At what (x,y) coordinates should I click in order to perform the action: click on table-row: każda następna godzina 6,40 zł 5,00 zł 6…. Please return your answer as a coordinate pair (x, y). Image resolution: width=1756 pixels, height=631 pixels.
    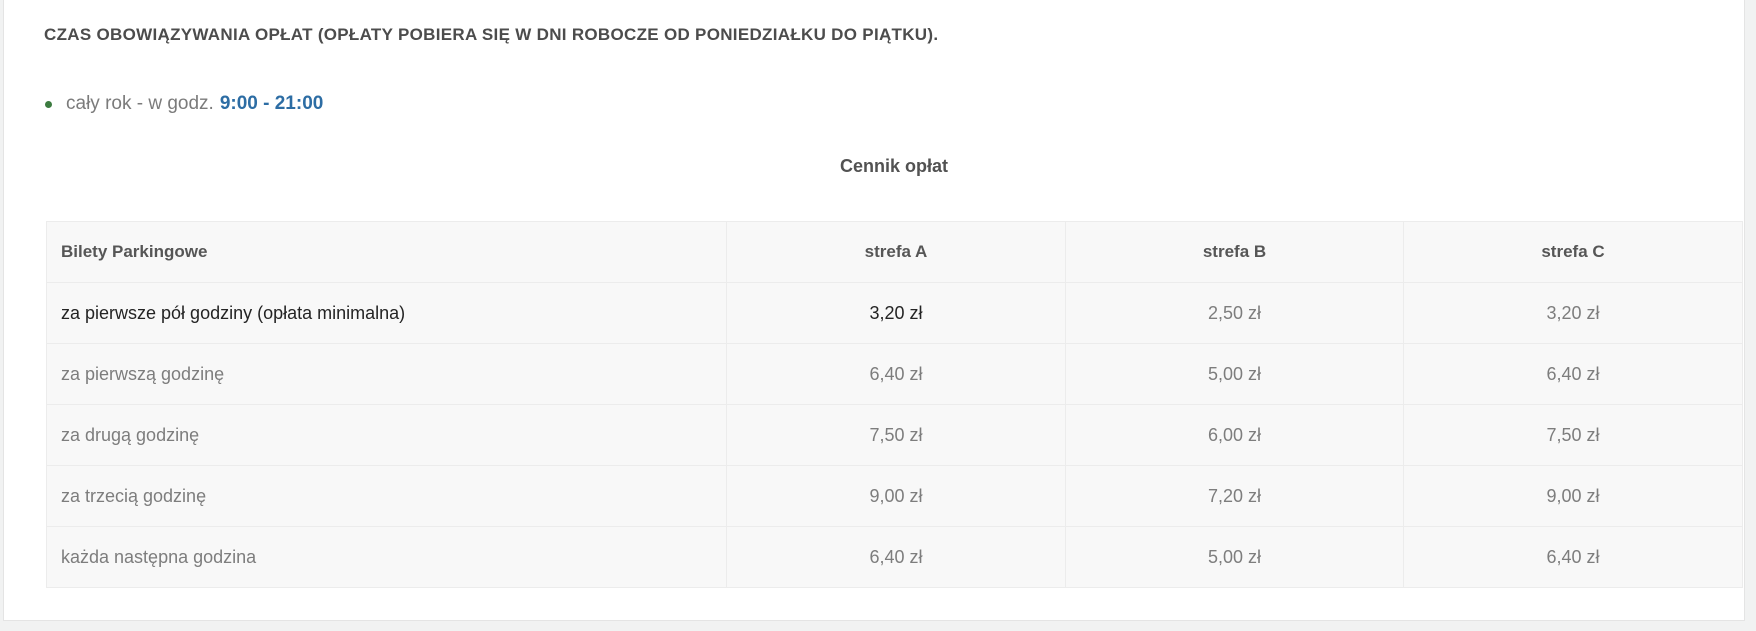
    Looking at the image, I should click on (894, 557).